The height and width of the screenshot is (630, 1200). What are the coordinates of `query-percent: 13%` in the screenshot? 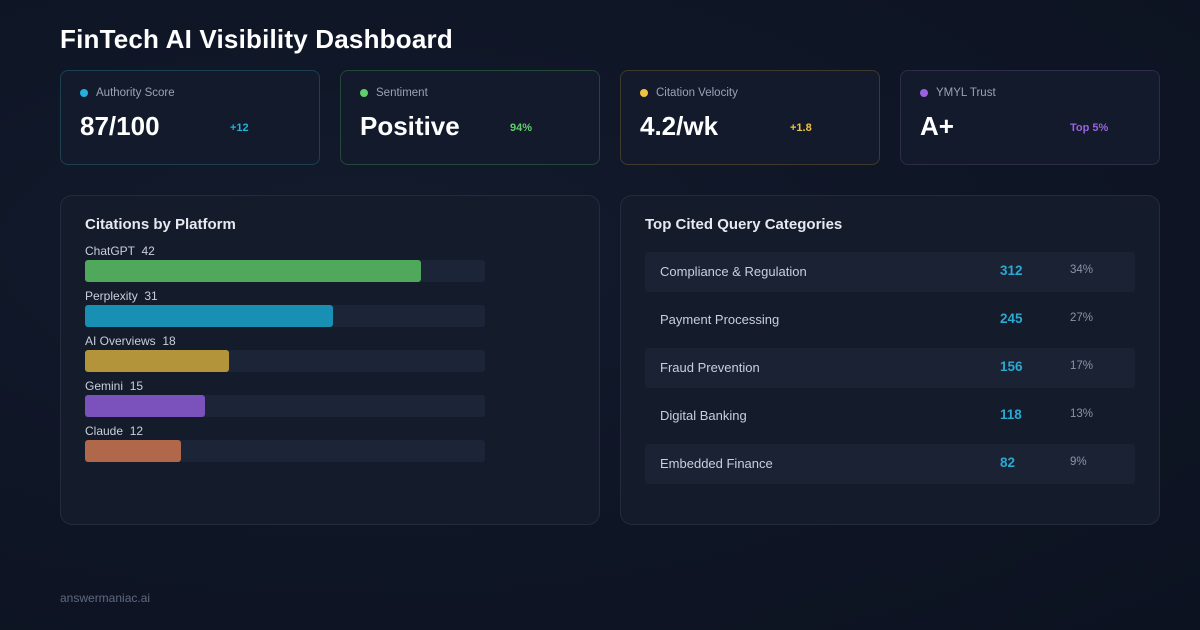 It's located at (1082, 414).